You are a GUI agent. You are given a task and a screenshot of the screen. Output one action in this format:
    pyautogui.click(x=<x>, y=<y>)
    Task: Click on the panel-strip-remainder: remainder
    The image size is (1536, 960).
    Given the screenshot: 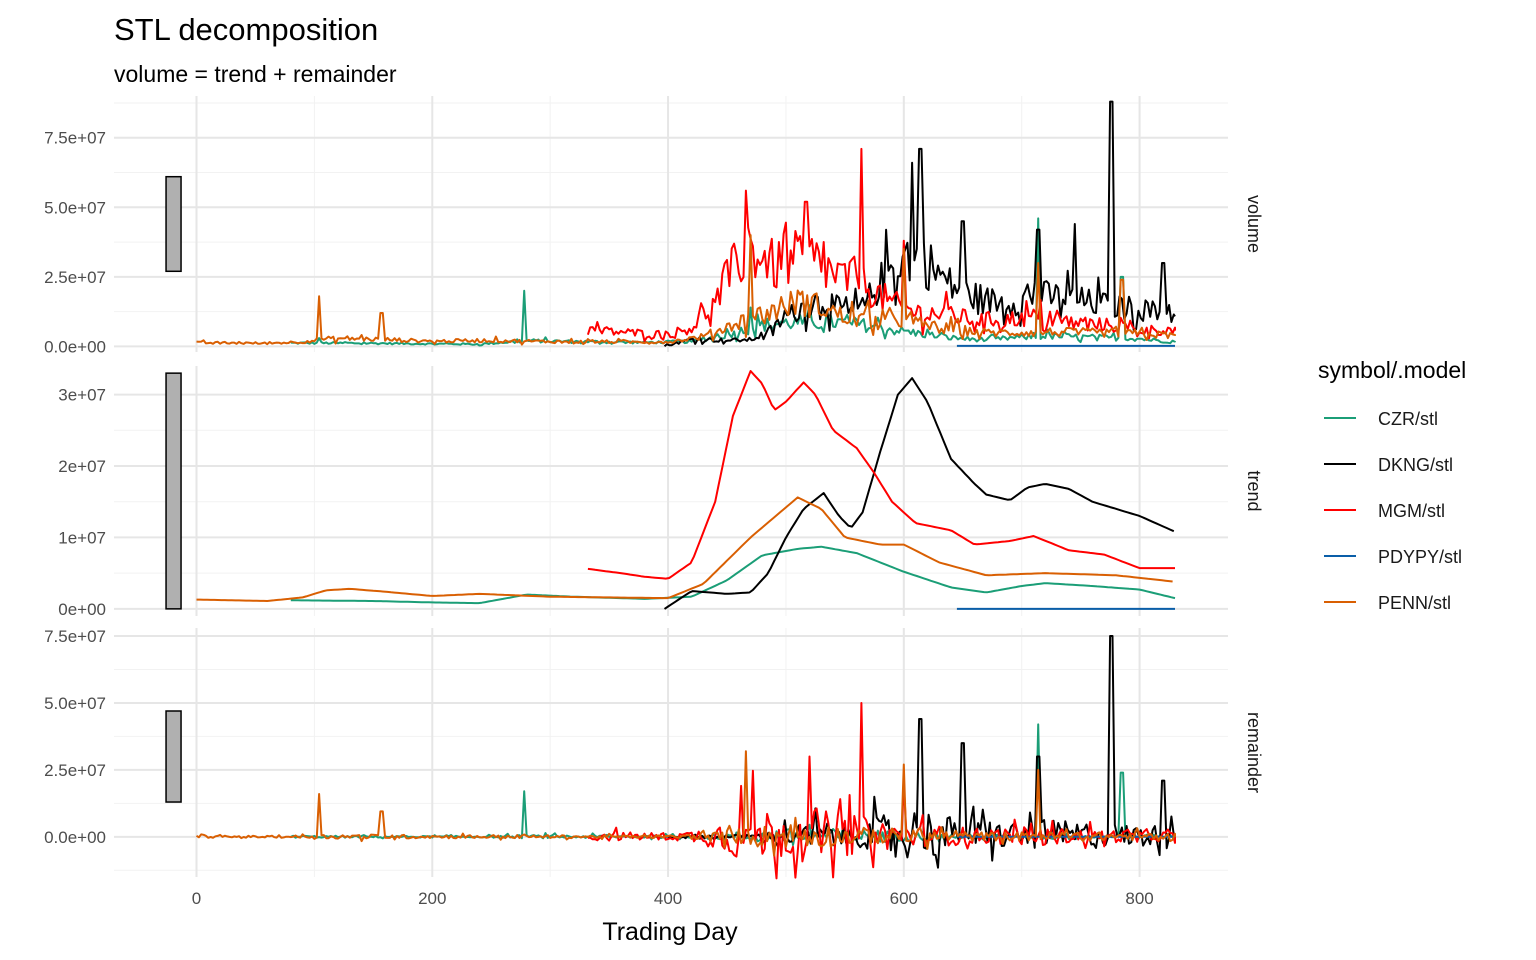 What is the action you would take?
    pyautogui.click(x=1254, y=752)
    